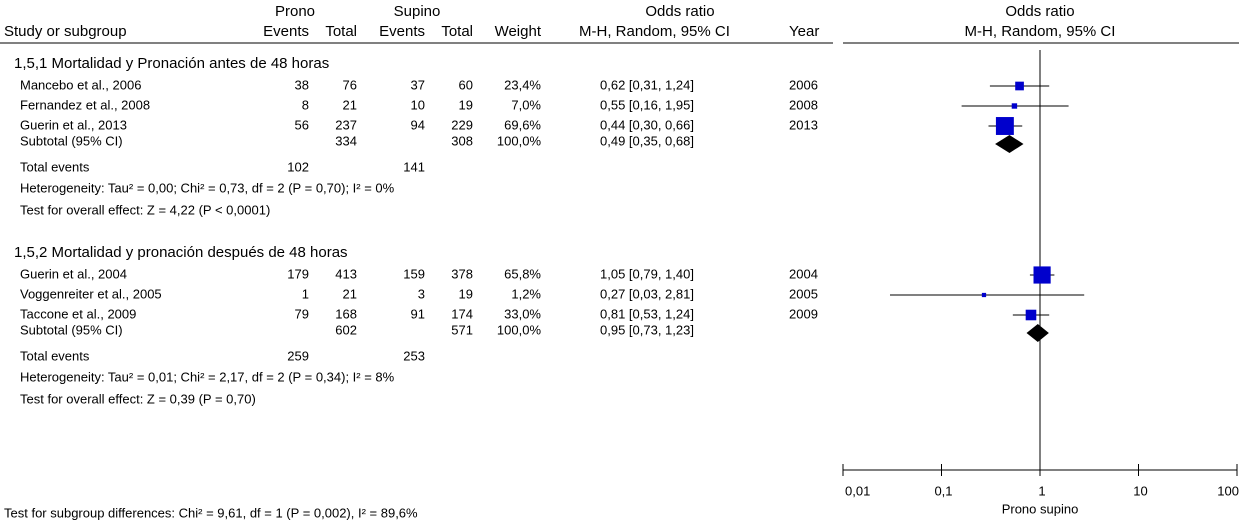 The height and width of the screenshot is (530, 1239). Describe the element at coordinates (350, 84) in the screenshot. I see `table-cell: 76` at that location.